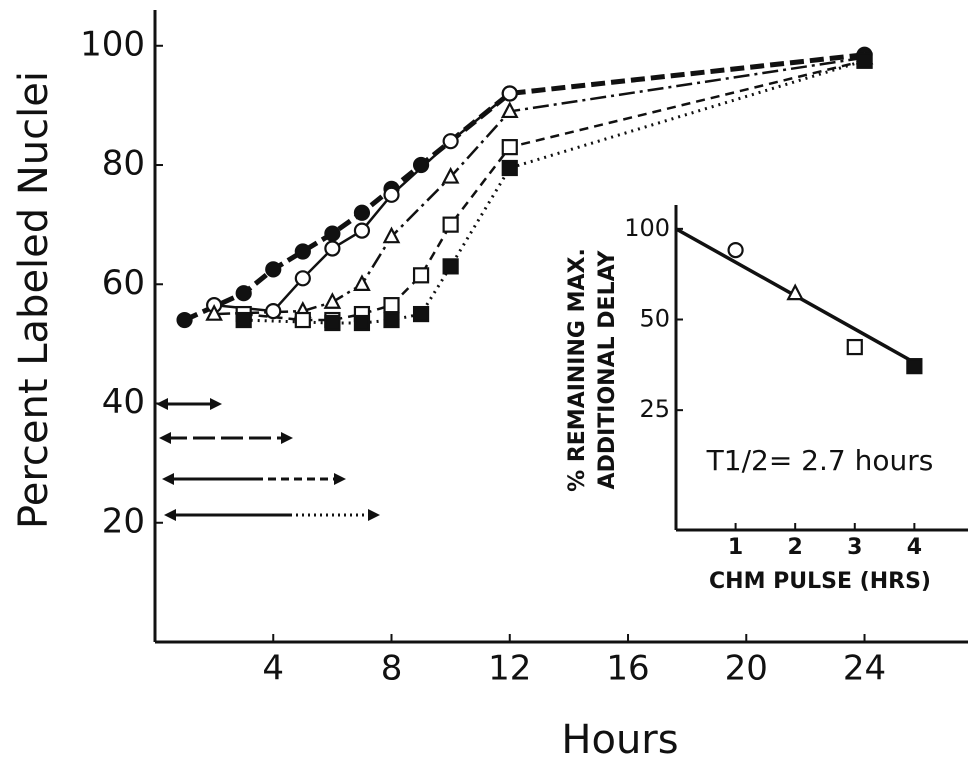 This screenshot has width=971, height=762. What do you see at coordinates (746, 669) in the screenshot?
I see `x-tick-label: 20` at bounding box center [746, 669].